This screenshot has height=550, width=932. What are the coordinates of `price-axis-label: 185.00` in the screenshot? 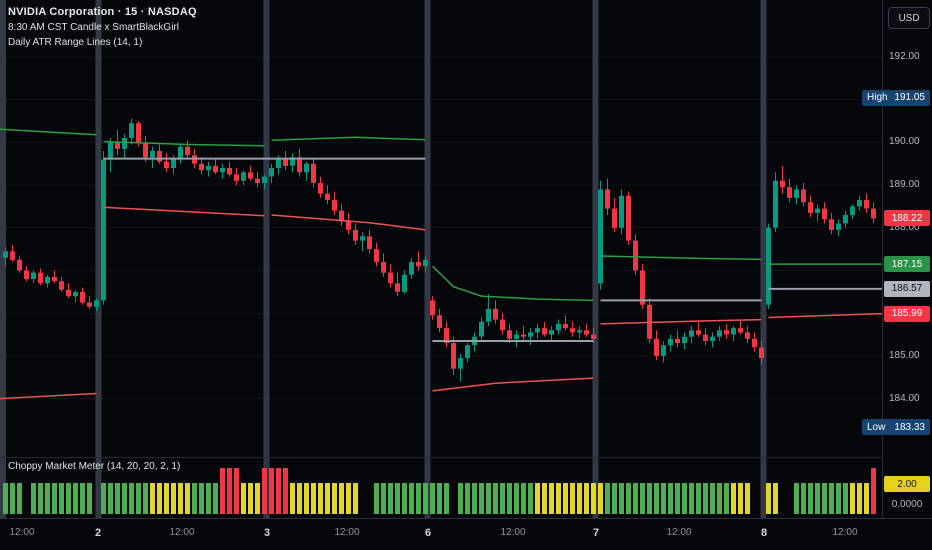 It's located at (904, 355).